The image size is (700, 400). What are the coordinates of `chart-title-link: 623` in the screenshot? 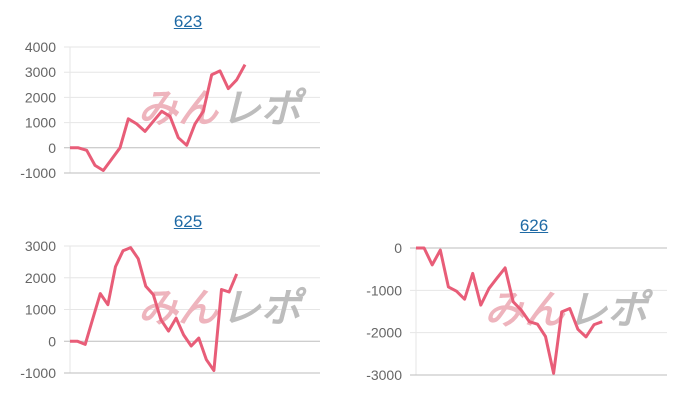 It's located at (188, 21).